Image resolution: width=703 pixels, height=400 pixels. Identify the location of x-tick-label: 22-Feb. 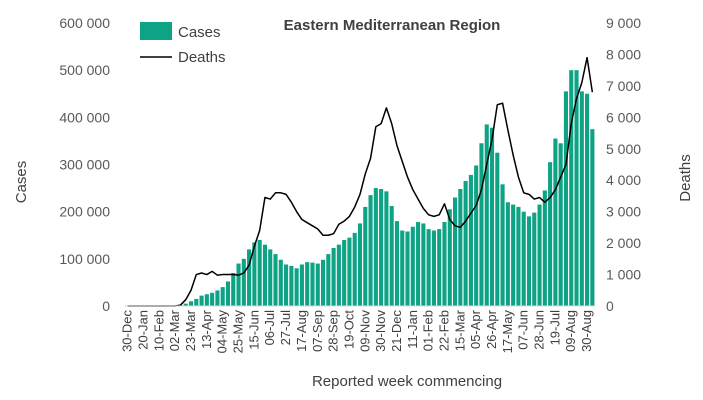
(443, 330).